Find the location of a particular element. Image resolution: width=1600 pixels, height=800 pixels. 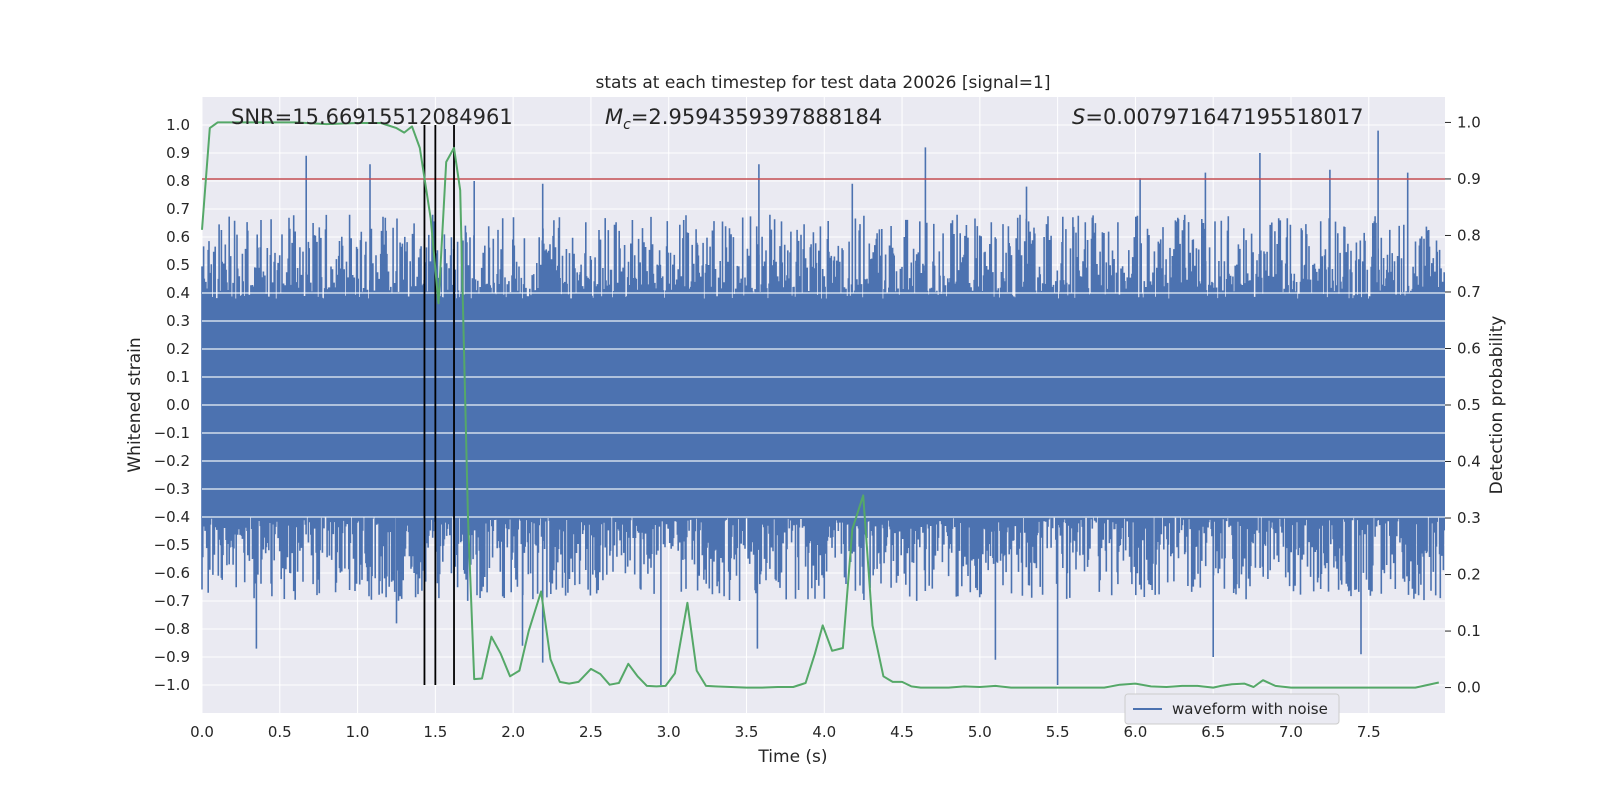

x-tick-label: 3.5 is located at coordinates (747, 732).